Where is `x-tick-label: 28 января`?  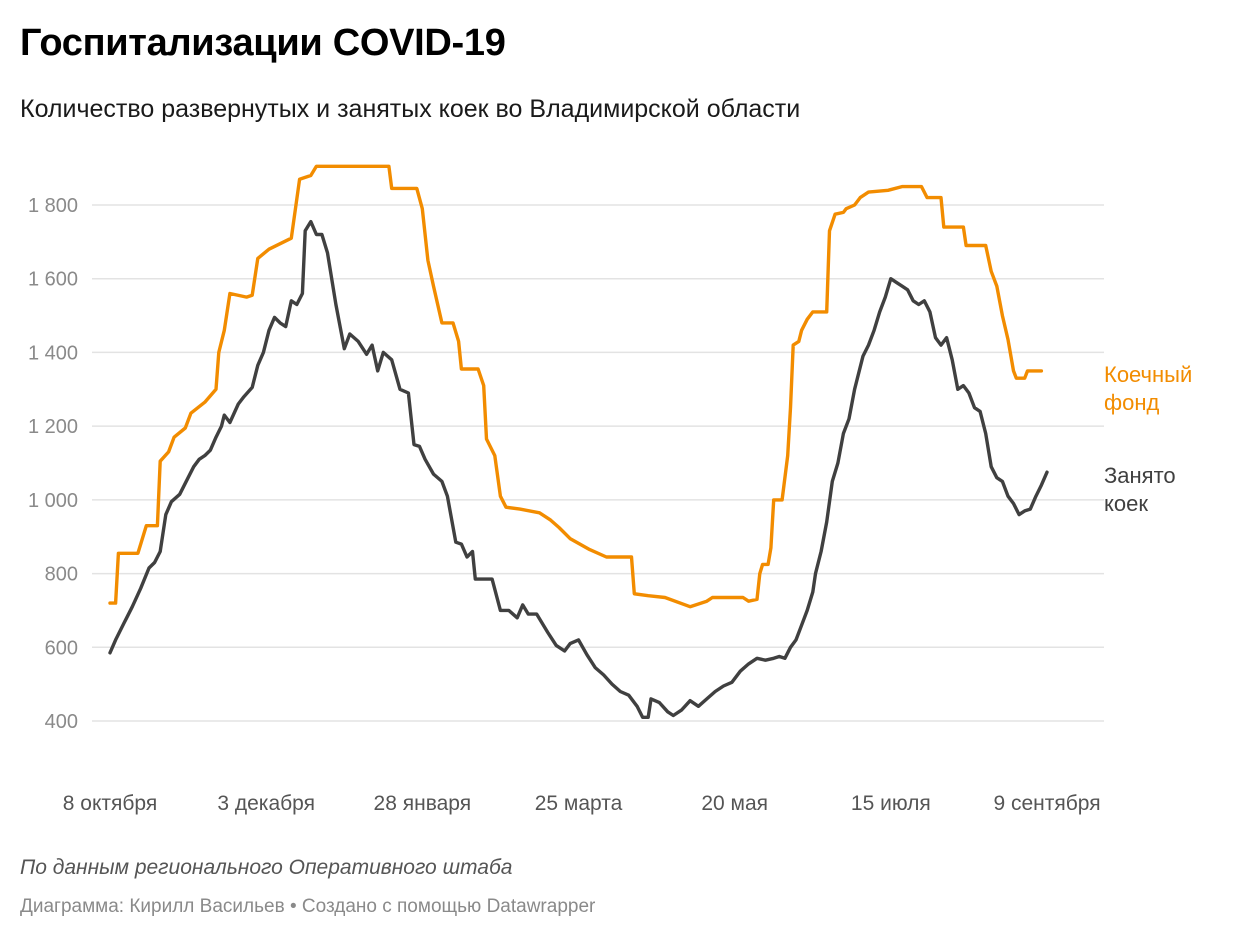 x-tick-label: 28 января is located at coordinates (423, 803).